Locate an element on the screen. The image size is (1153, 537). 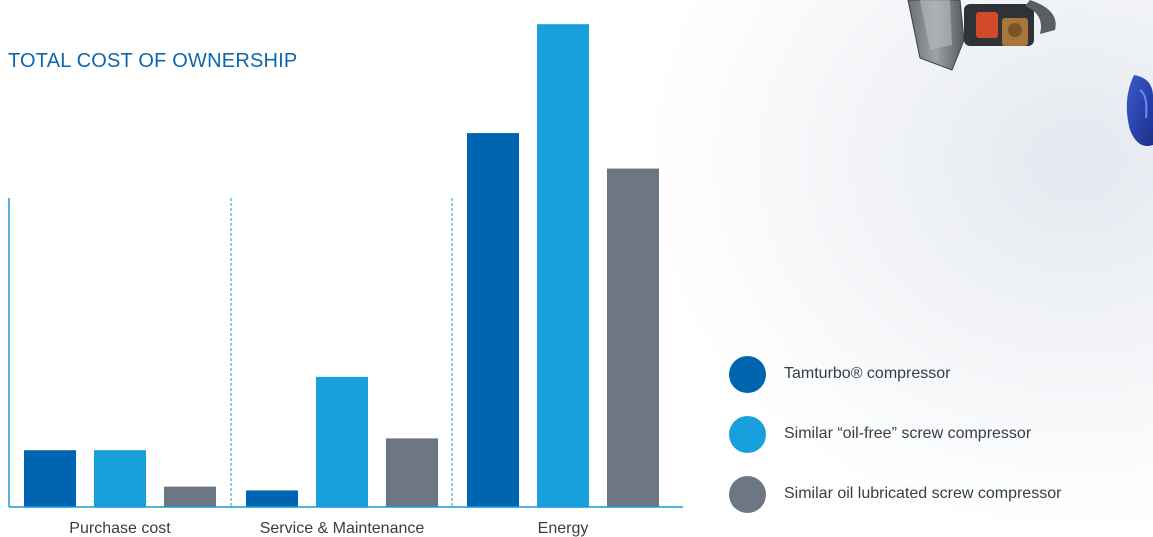
category-label-1: Purchase cost is located at coordinates (120, 528).